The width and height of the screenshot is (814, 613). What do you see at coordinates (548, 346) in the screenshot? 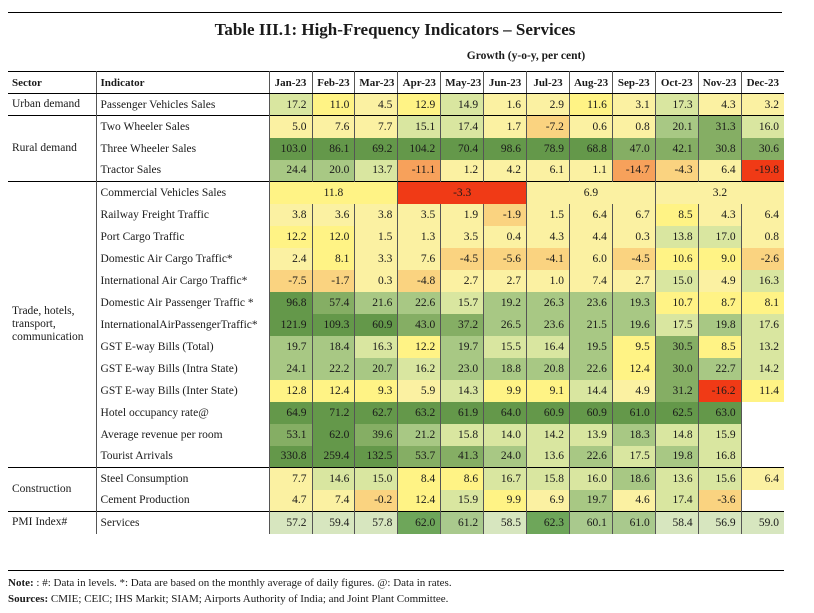
I see `value-cell: 16.4` at bounding box center [548, 346].